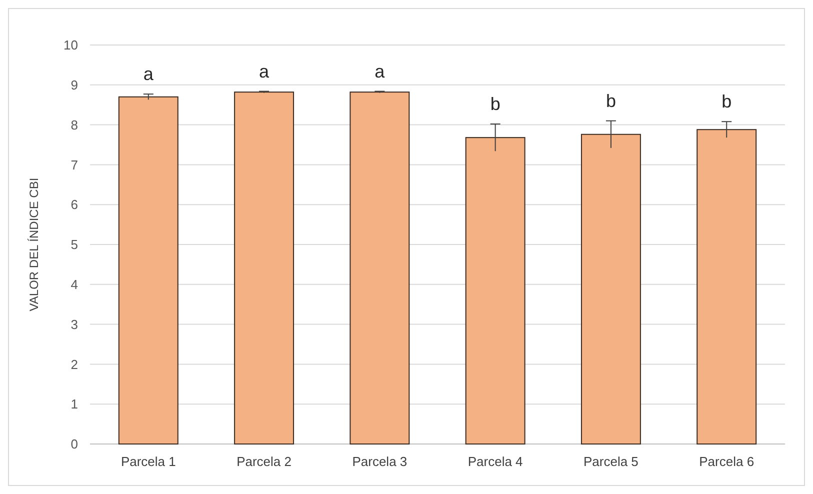 This screenshot has height=494, width=813. I want to click on y-tick-label: 9, so click(74, 84).